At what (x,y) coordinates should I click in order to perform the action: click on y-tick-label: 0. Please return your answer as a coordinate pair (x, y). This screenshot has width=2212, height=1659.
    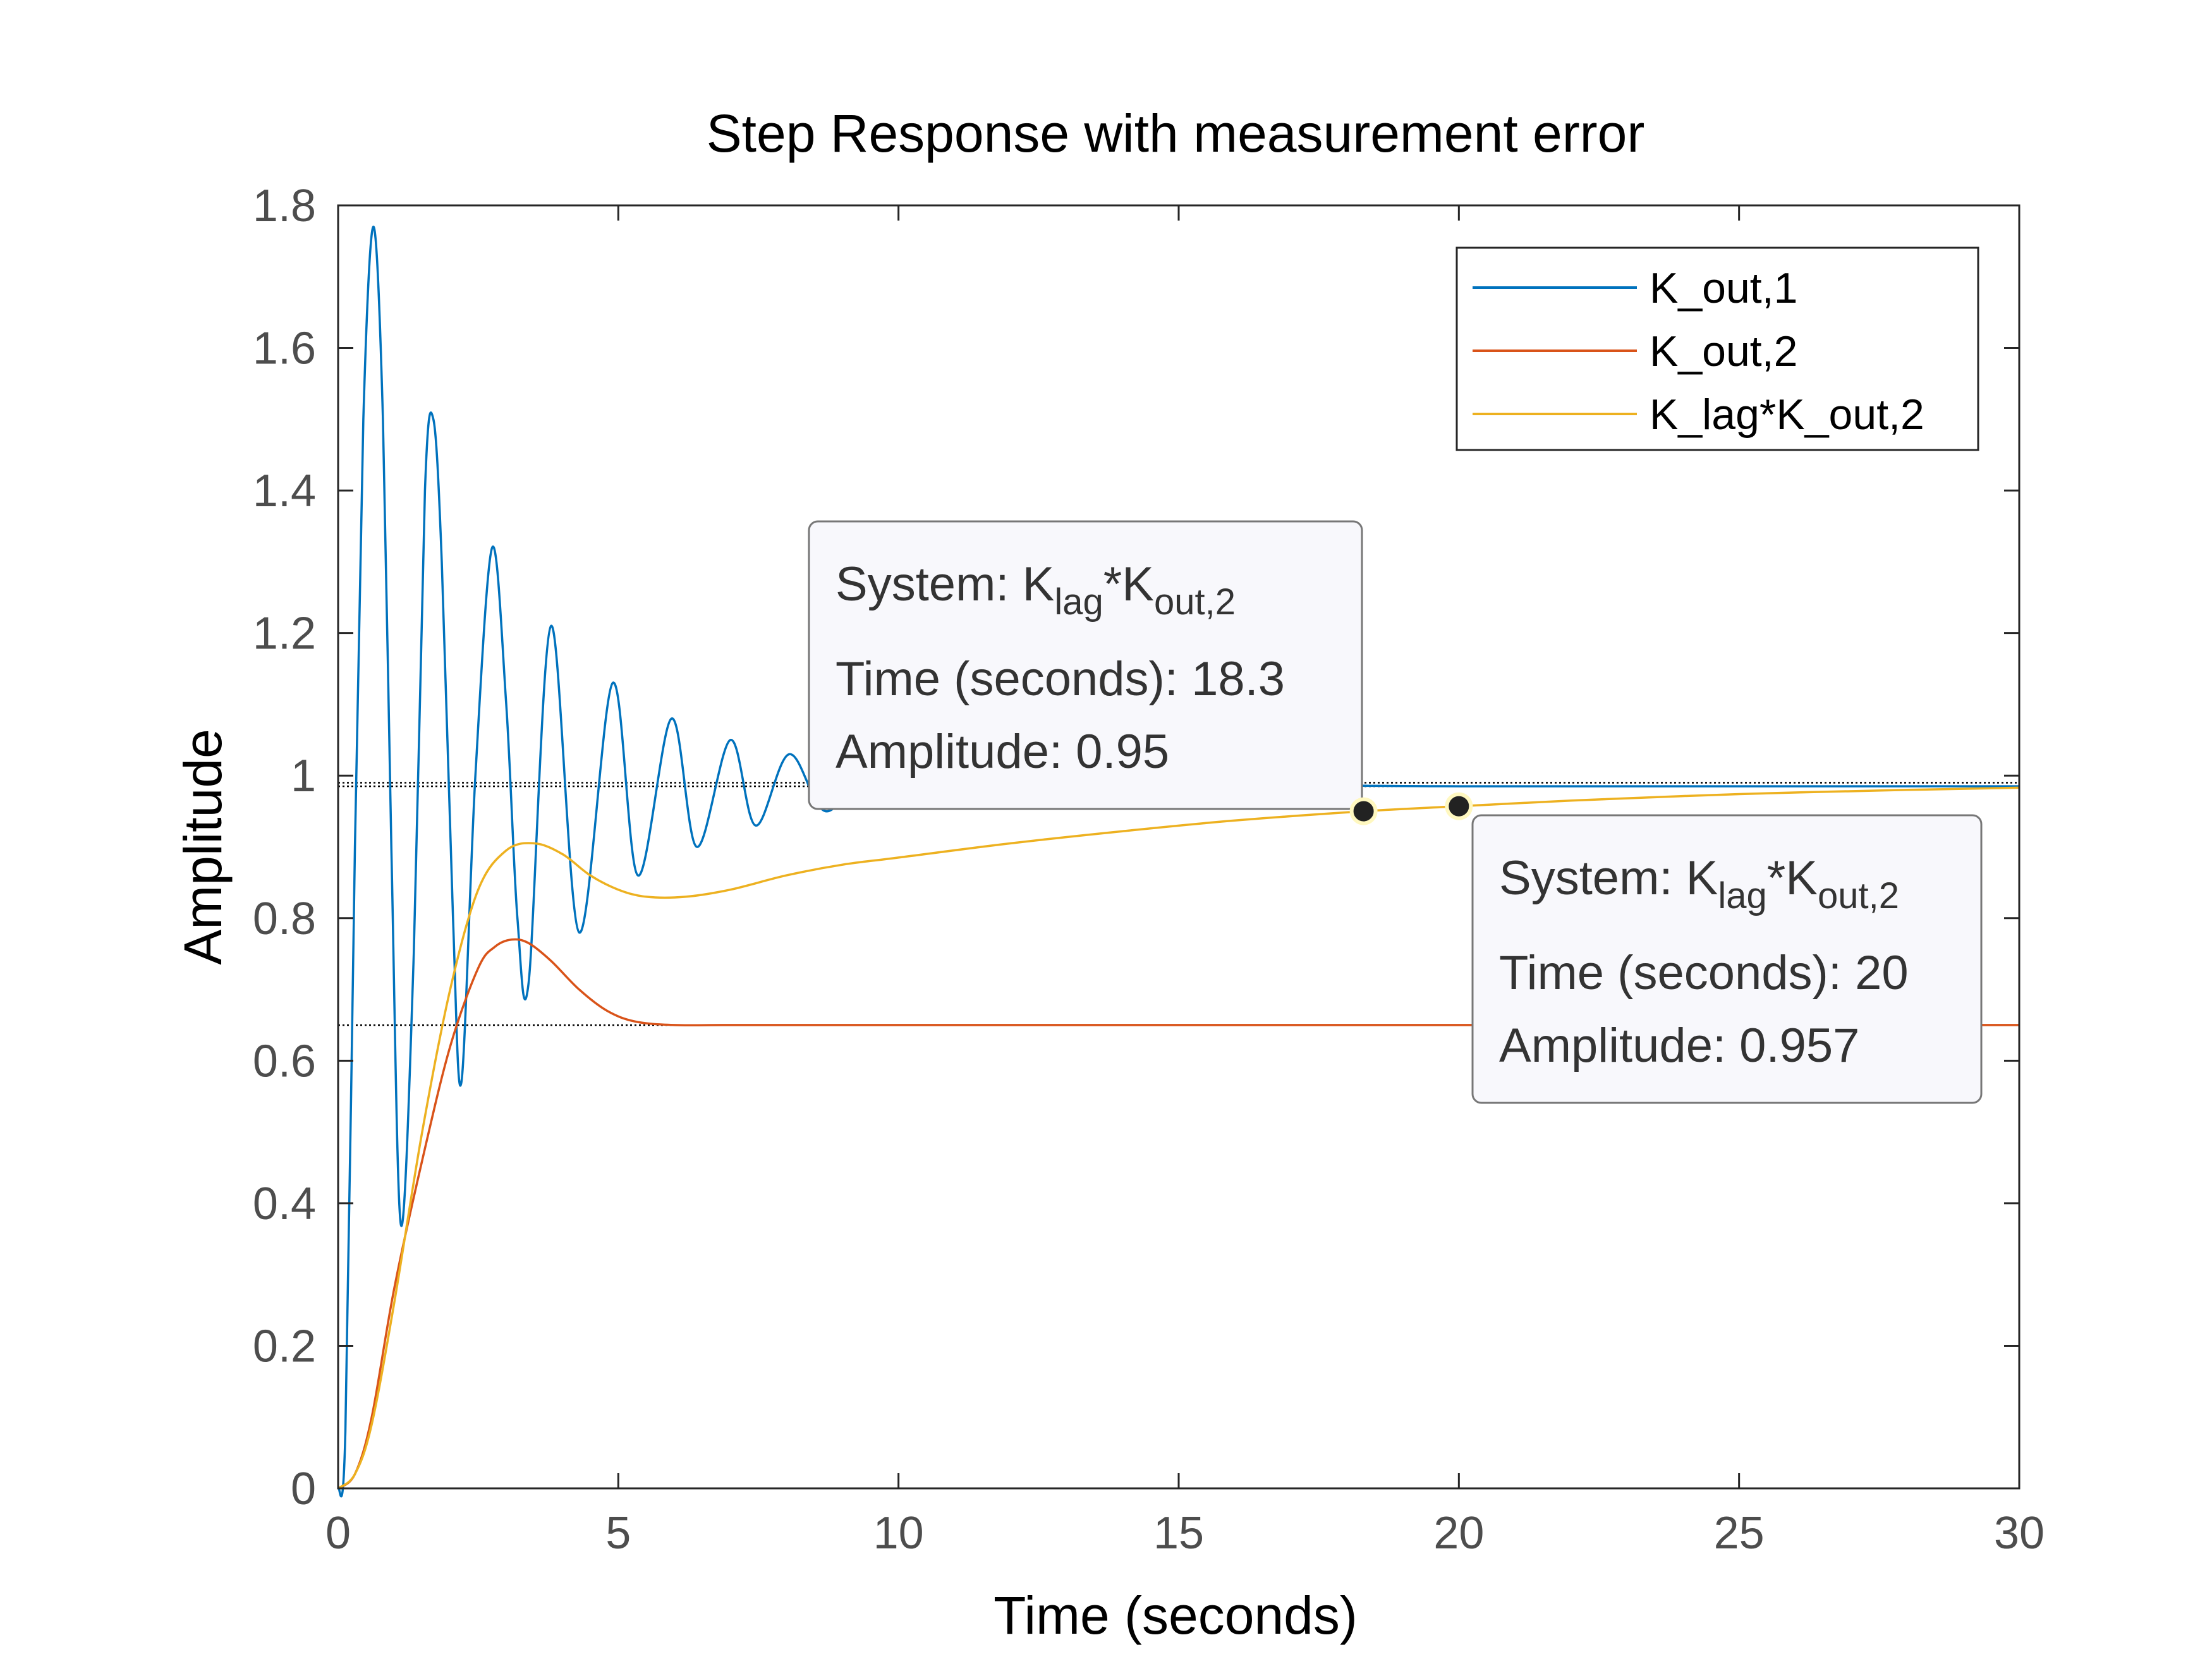
    Looking at the image, I should click on (303, 1489).